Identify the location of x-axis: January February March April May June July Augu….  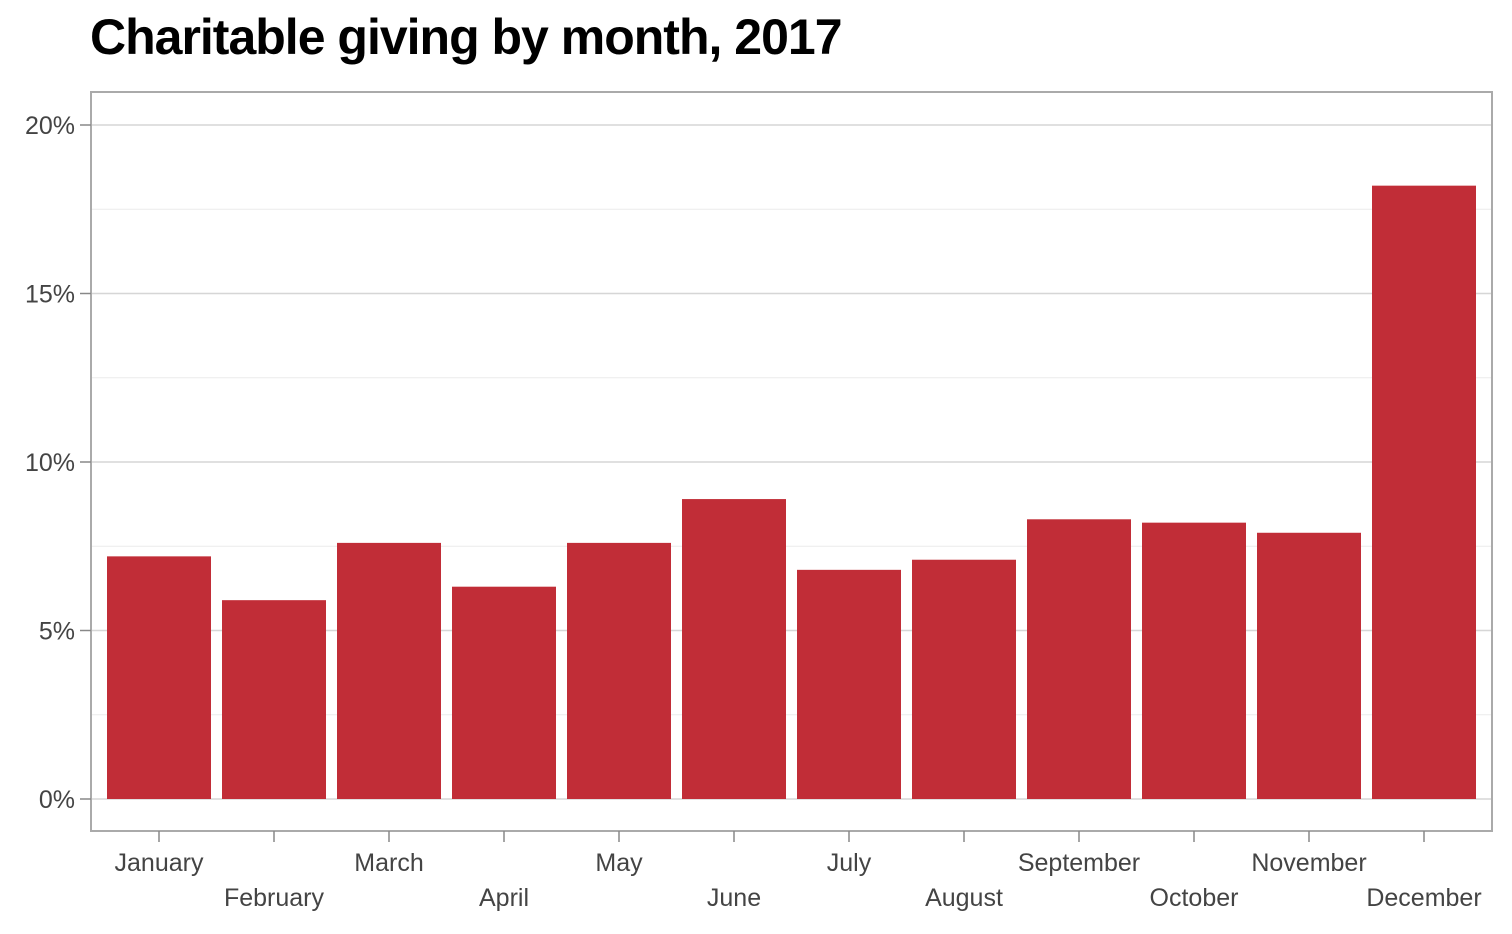
(798, 871).